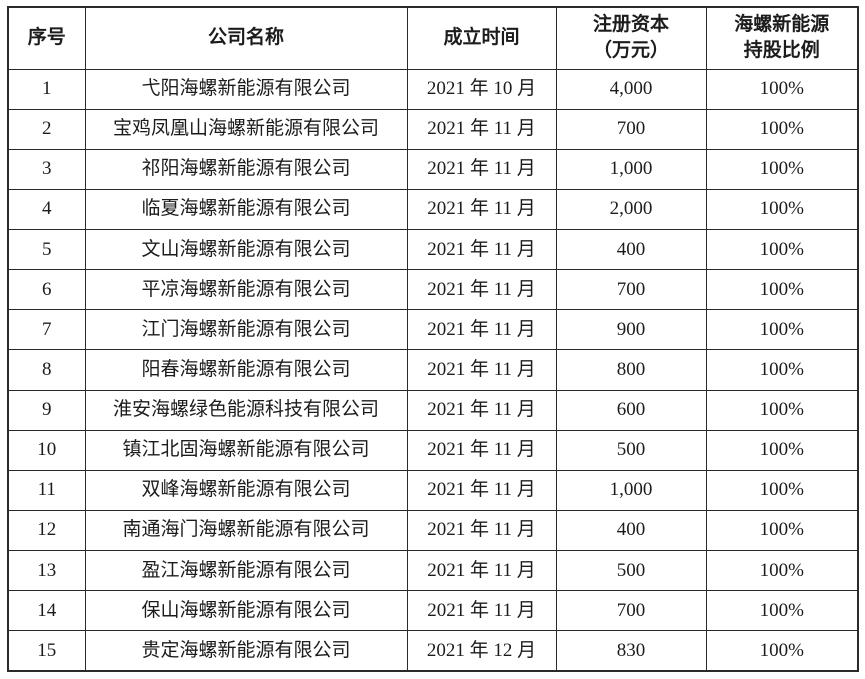  I want to click on cell-company-name: 江门海螺新能源有限公司, so click(246, 330).